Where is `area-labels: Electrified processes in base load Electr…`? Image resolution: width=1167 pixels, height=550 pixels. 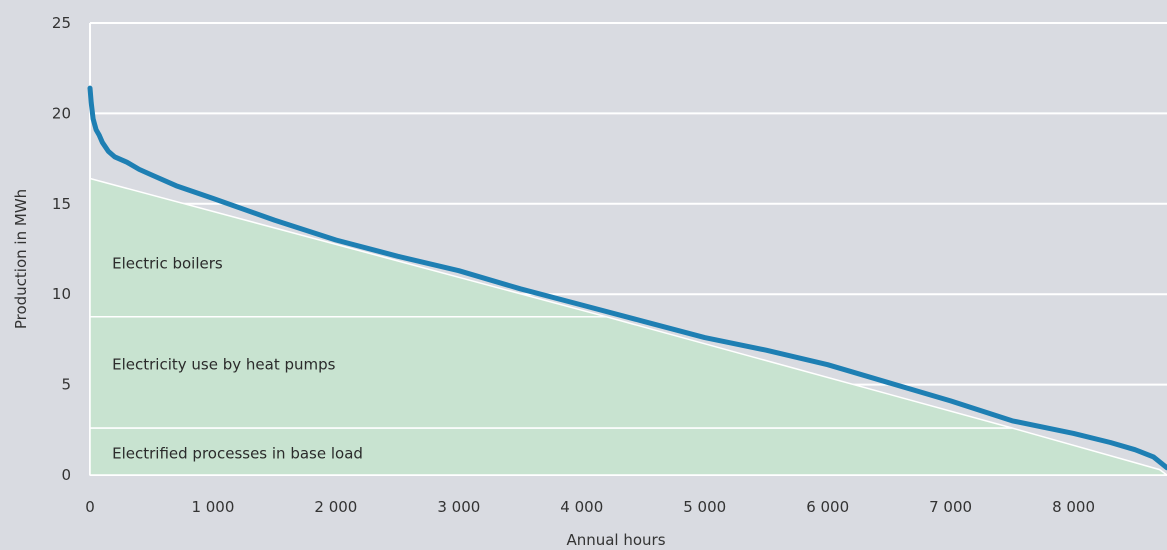
area-labels: Electrified processes in base load Electr… is located at coordinates (237, 358).